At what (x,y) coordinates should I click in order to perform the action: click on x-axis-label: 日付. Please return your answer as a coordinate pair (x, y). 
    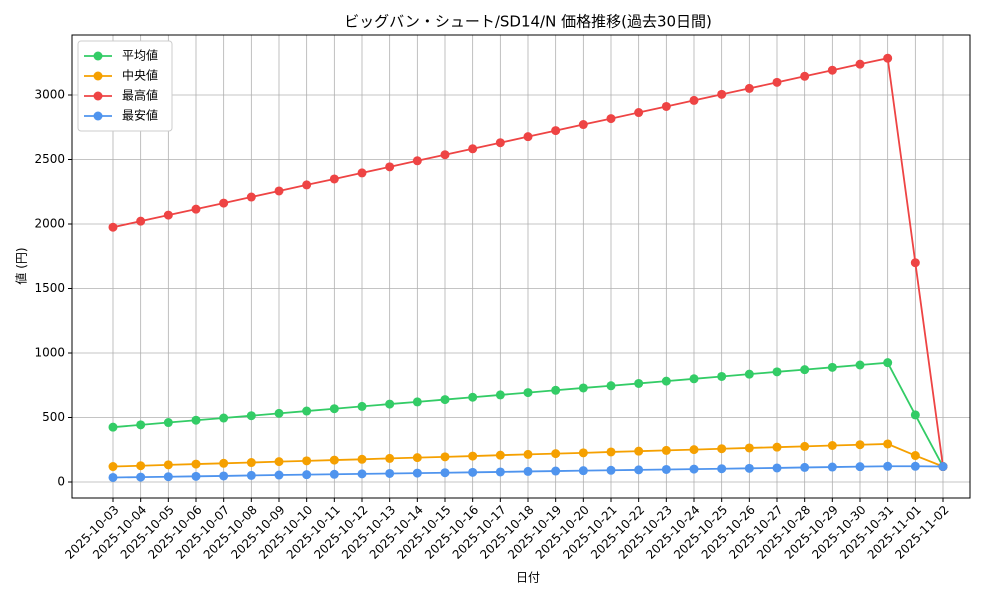
    Looking at the image, I should click on (528, 578).